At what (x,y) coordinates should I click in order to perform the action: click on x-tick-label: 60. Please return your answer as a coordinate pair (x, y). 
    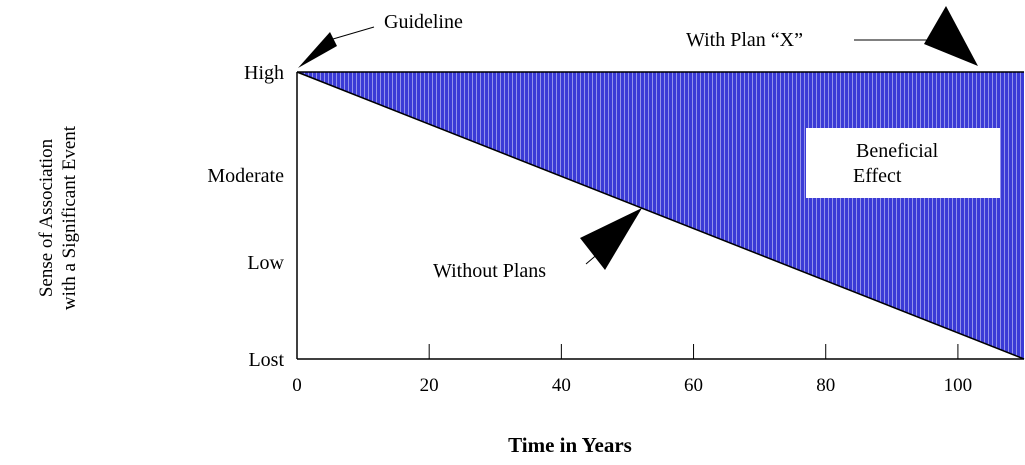
    Looking at the image, I should click on (693, 385).